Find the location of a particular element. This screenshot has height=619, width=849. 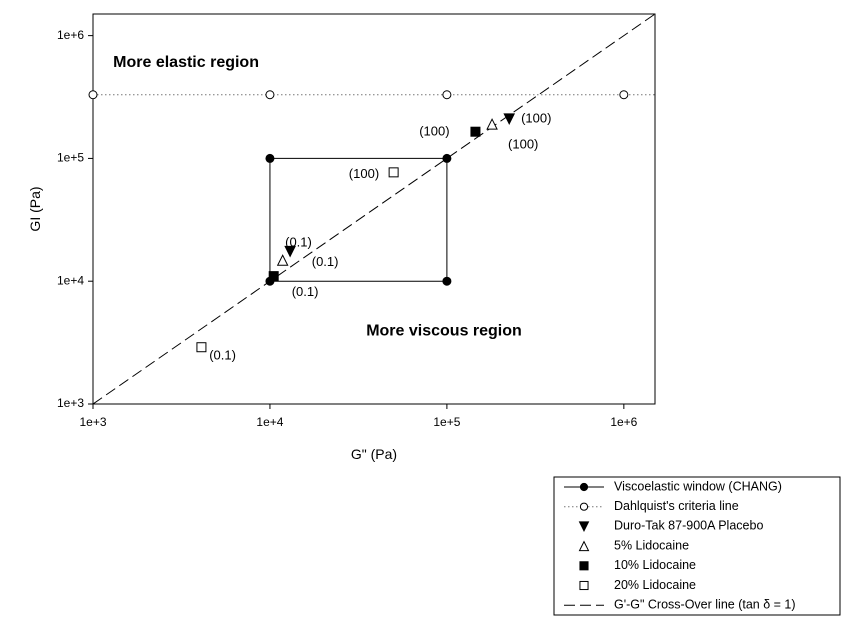

y-tick-label-3: 1e+6 is located at coordinates (70, 35).